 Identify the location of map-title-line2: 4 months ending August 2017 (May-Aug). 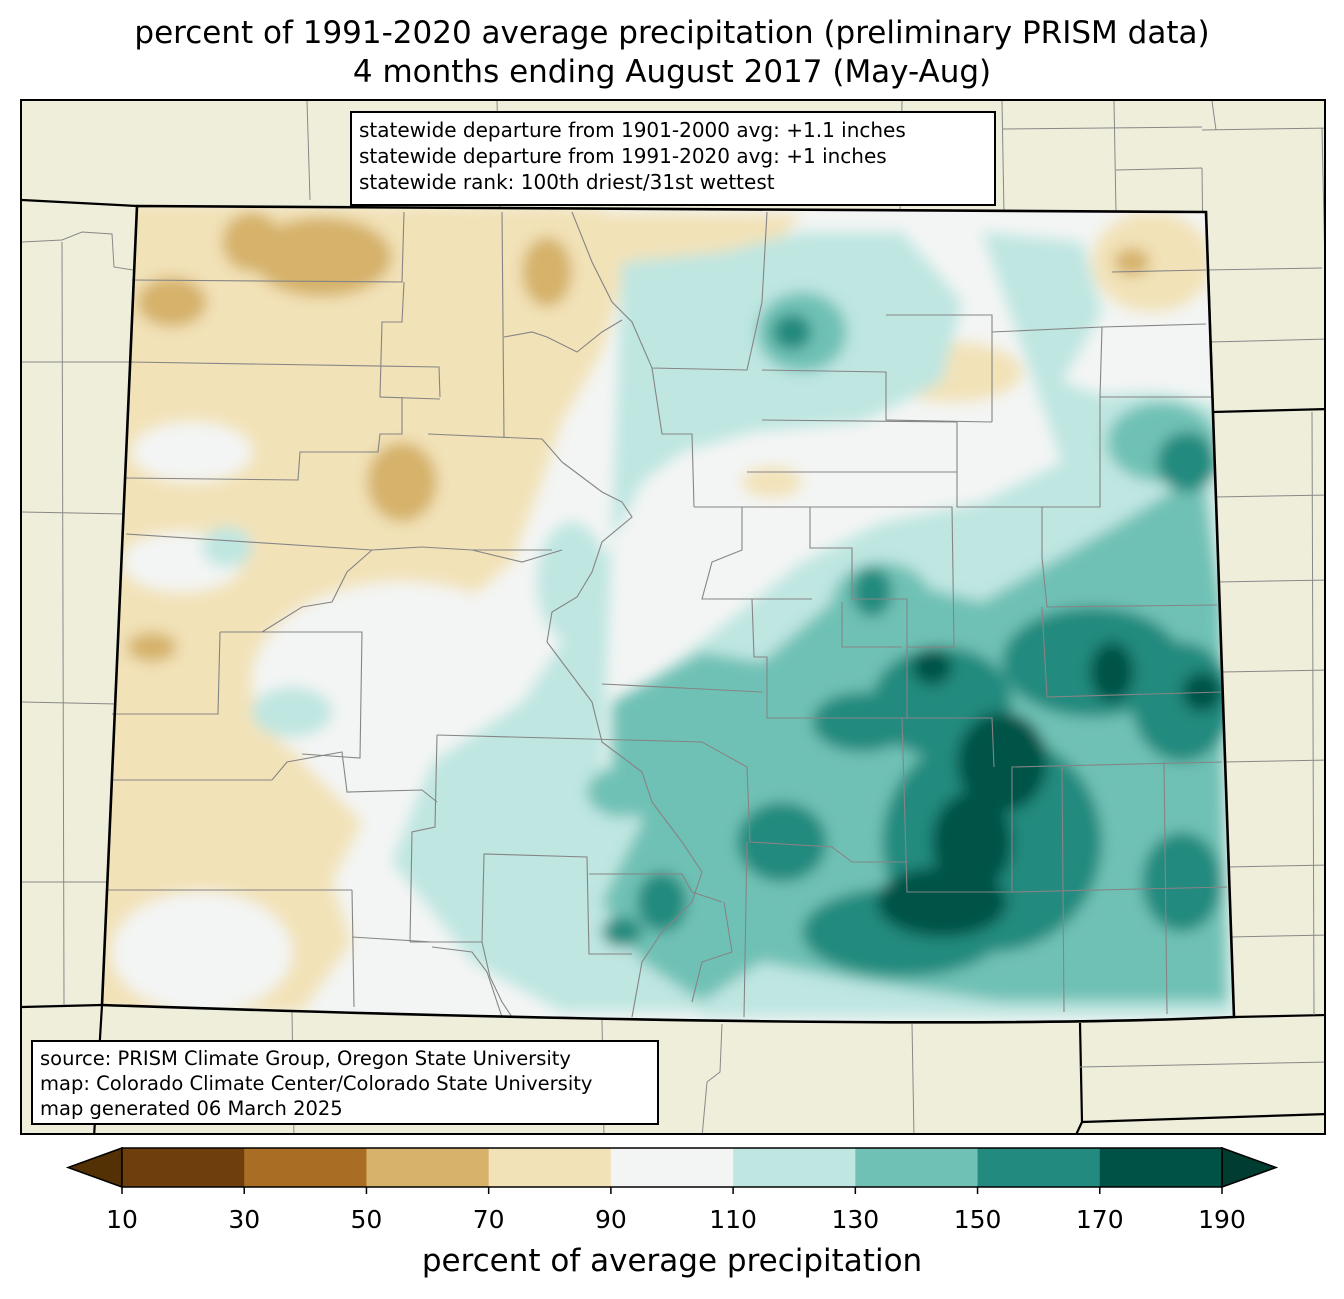
(672, 72).